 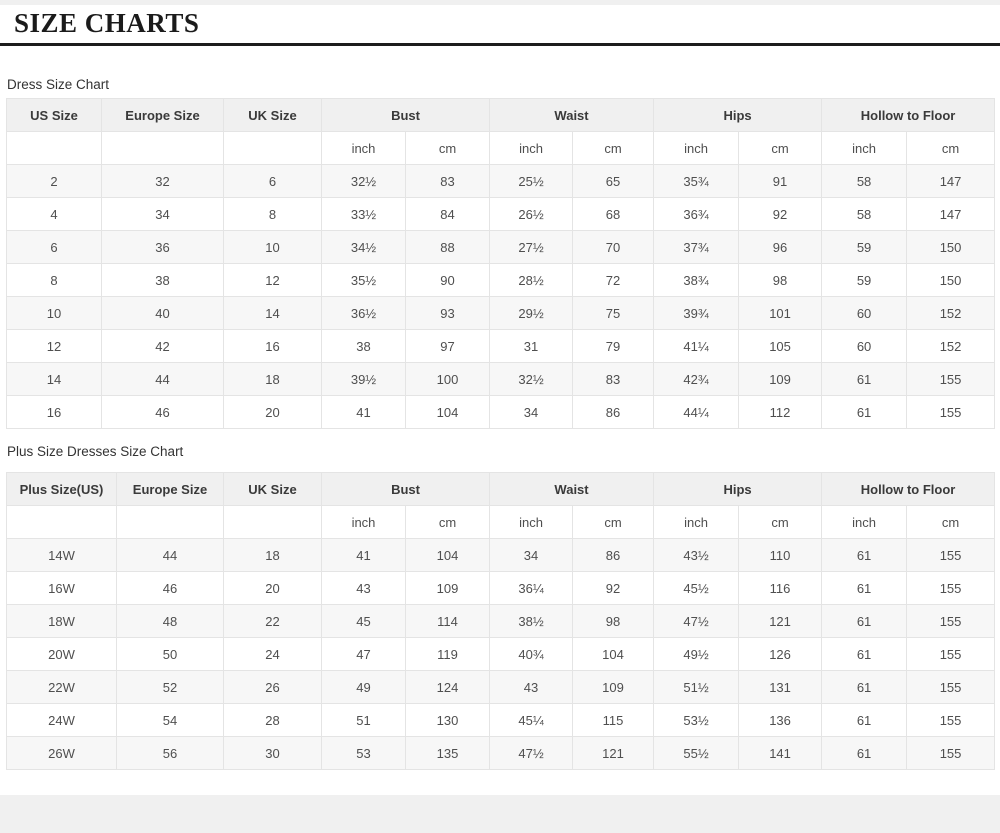 What do you see at coordinates (54, 346) in the screenshot?
I see `table-cell: 12` at bounding box center [54, 346].